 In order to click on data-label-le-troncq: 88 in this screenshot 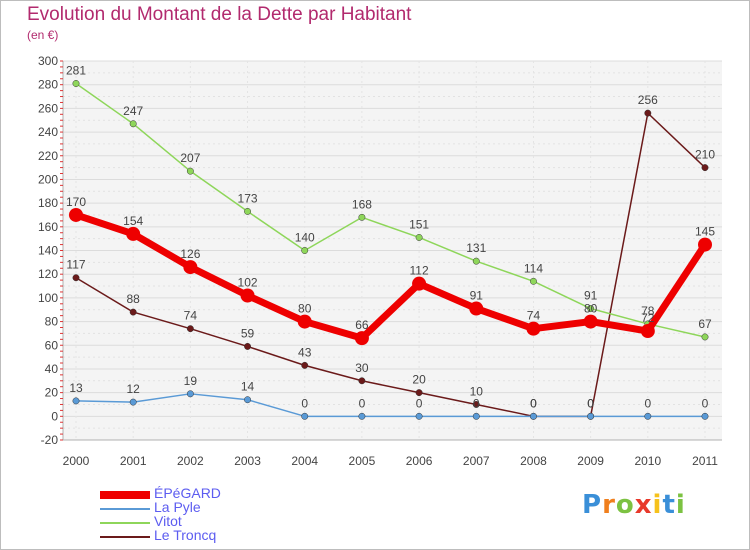, I will do `click(134, 299)`.